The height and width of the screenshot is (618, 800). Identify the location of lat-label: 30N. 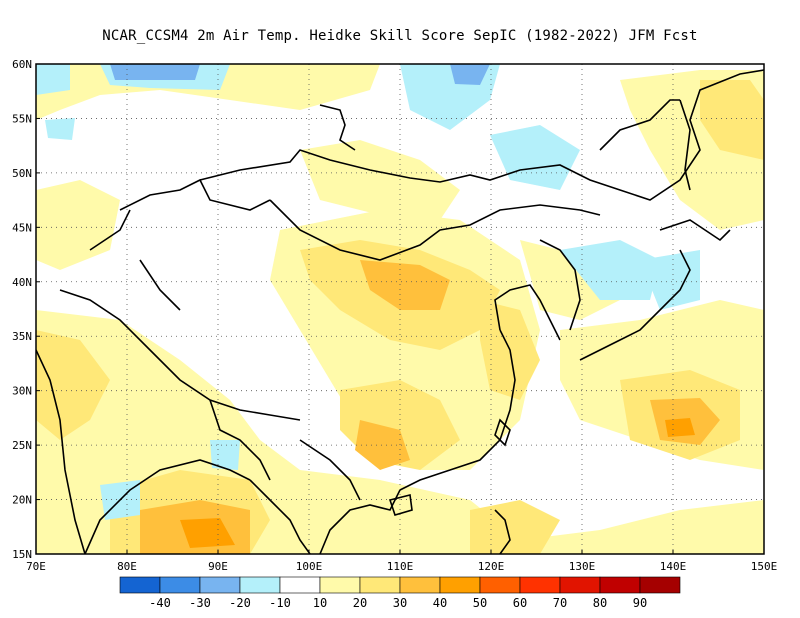
(22, 391).